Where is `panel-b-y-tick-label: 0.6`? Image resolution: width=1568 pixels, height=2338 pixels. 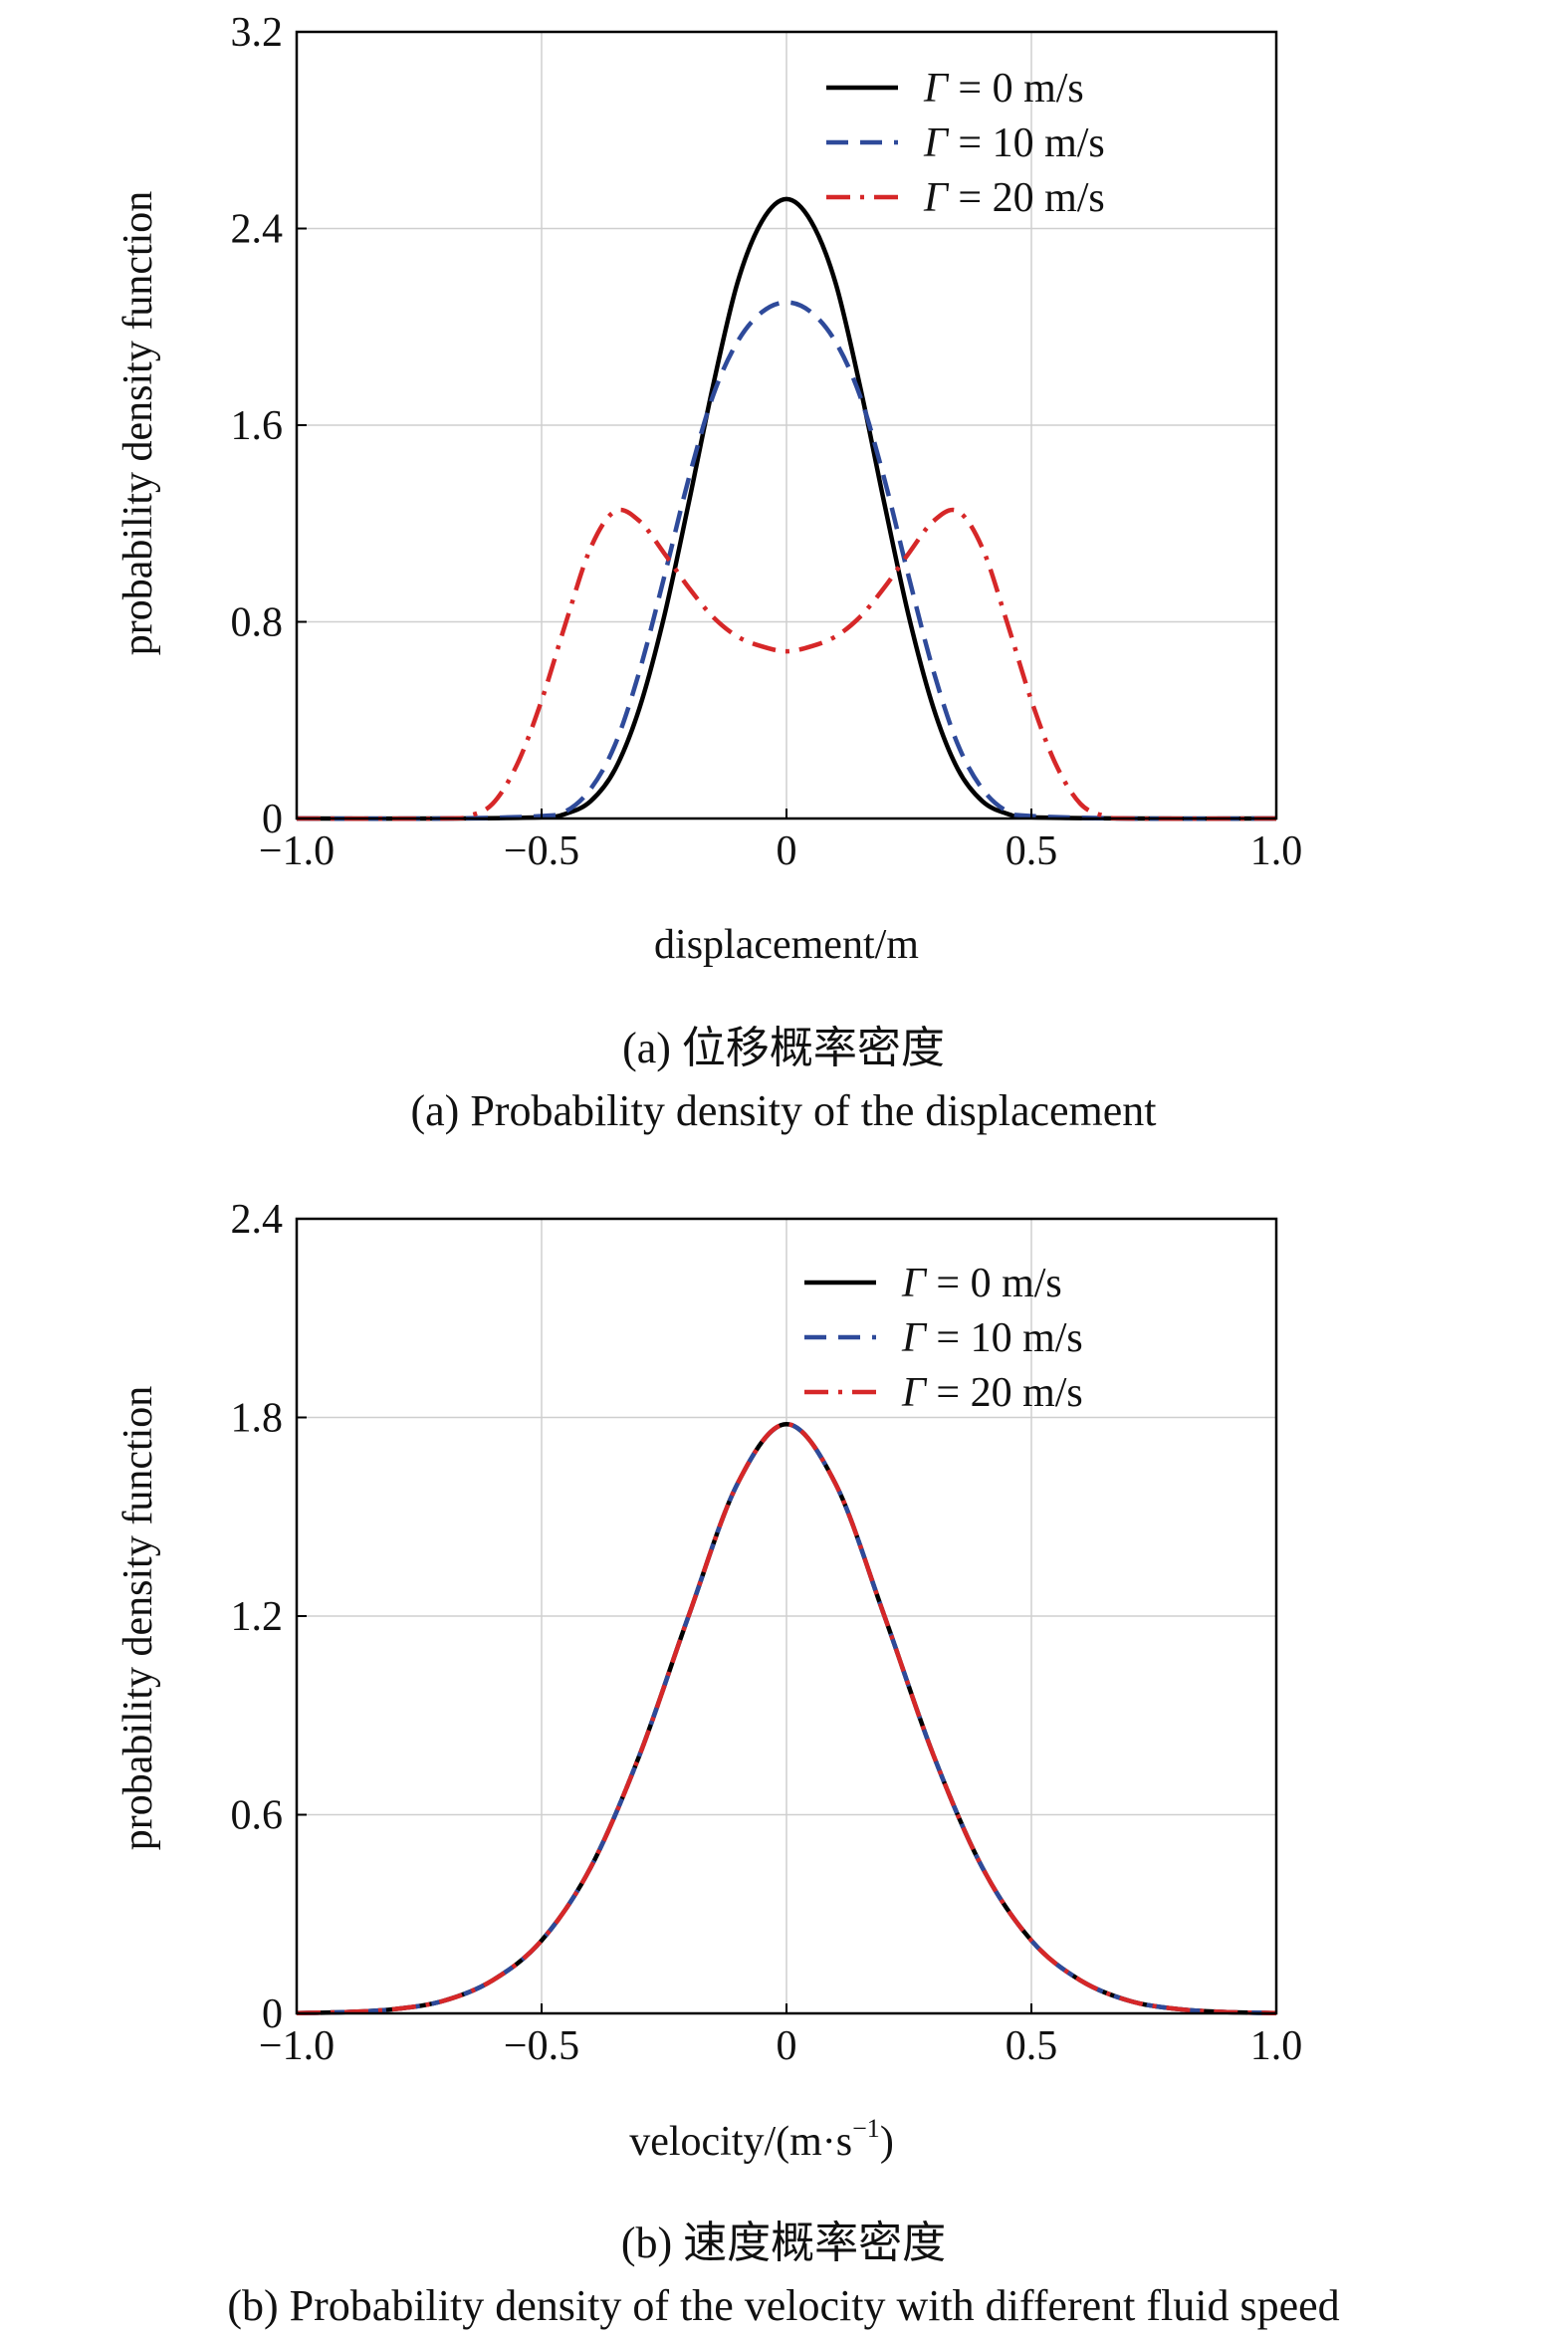
panel-b-y-tick-label: 0.6 is located at coordinates (258, 1816).